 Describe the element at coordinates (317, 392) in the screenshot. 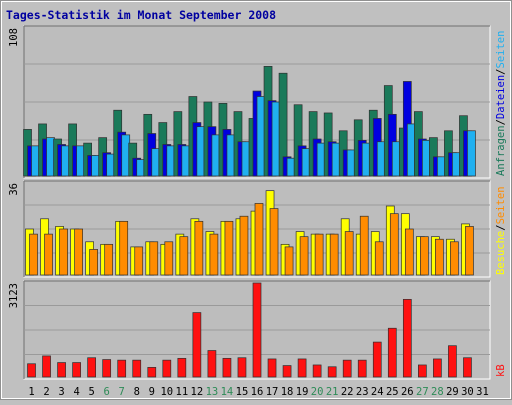

I see `x-tick-label: 20` at that location.